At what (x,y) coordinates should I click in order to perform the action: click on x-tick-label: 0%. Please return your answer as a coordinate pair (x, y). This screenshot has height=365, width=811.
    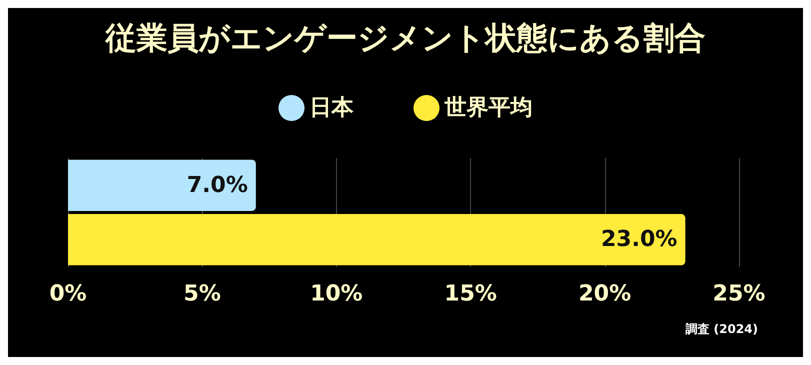
    Looking at the image, I should click on (68, 294).